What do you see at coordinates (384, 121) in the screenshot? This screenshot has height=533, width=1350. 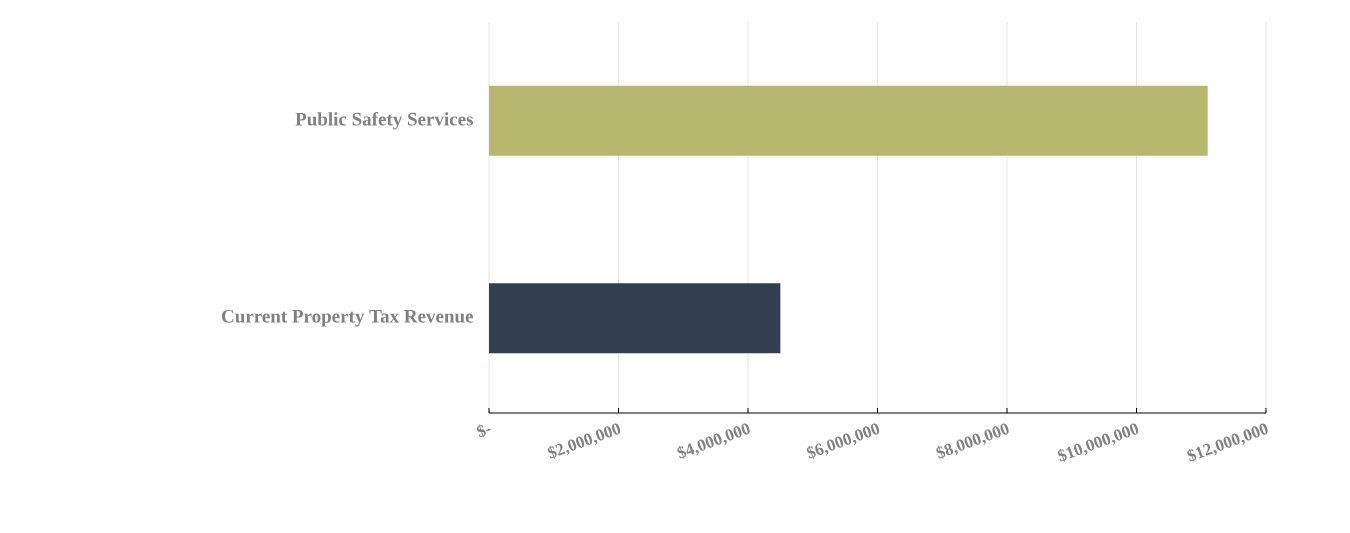 I see `y-tick-label: Public Safety Services` at bounding box center [384, 121].